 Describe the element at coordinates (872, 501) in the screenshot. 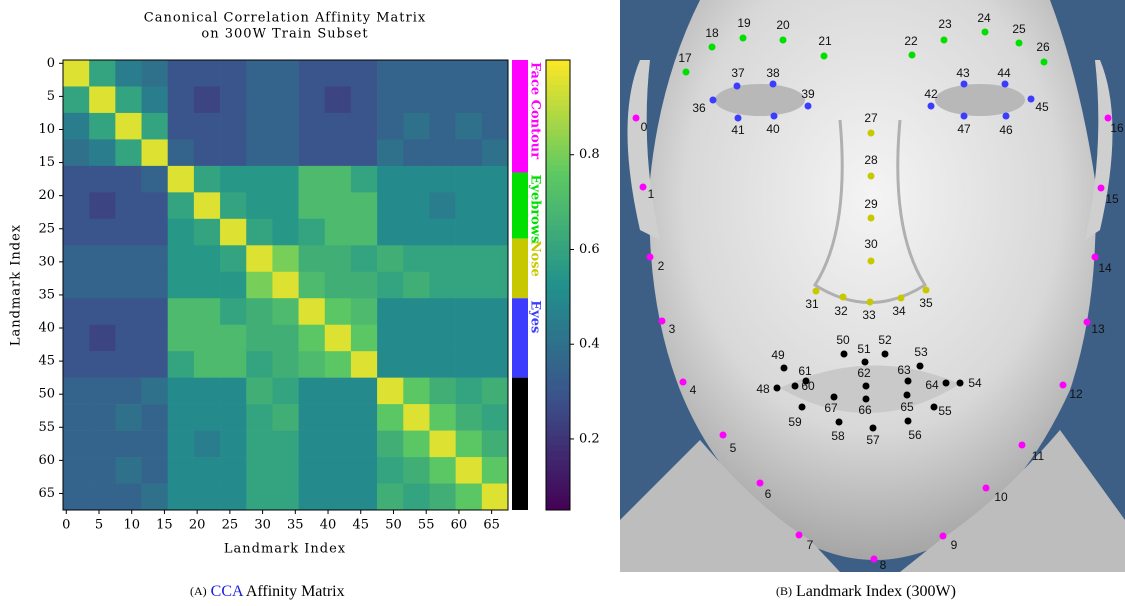

I see `neck` at that location.